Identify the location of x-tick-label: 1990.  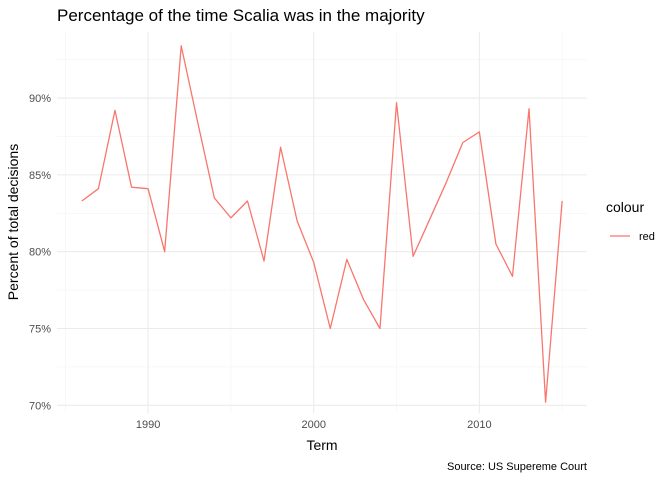
(148, 425).